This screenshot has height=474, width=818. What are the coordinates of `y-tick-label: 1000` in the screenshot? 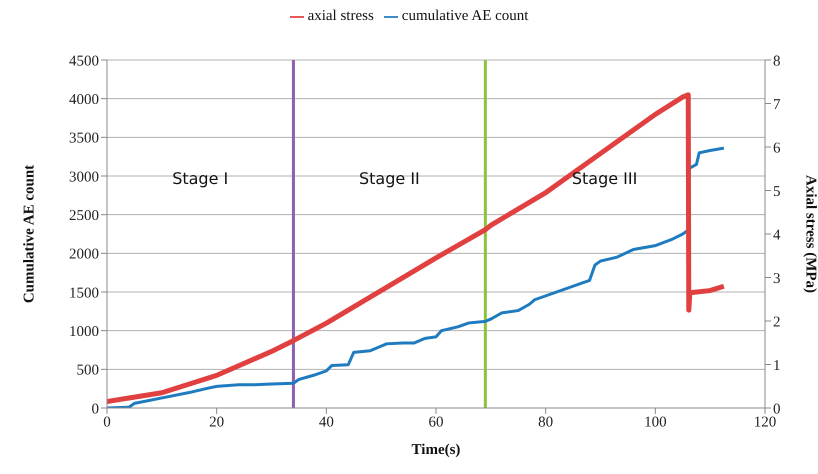 It's located at (84, 332).